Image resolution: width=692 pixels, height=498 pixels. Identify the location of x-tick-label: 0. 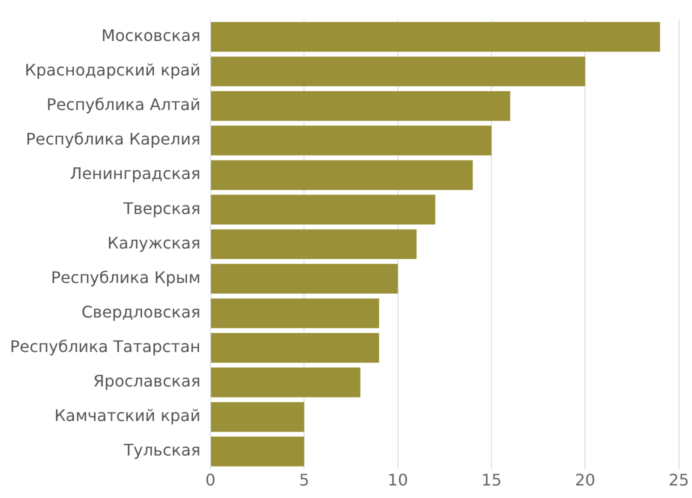
(210, 480).